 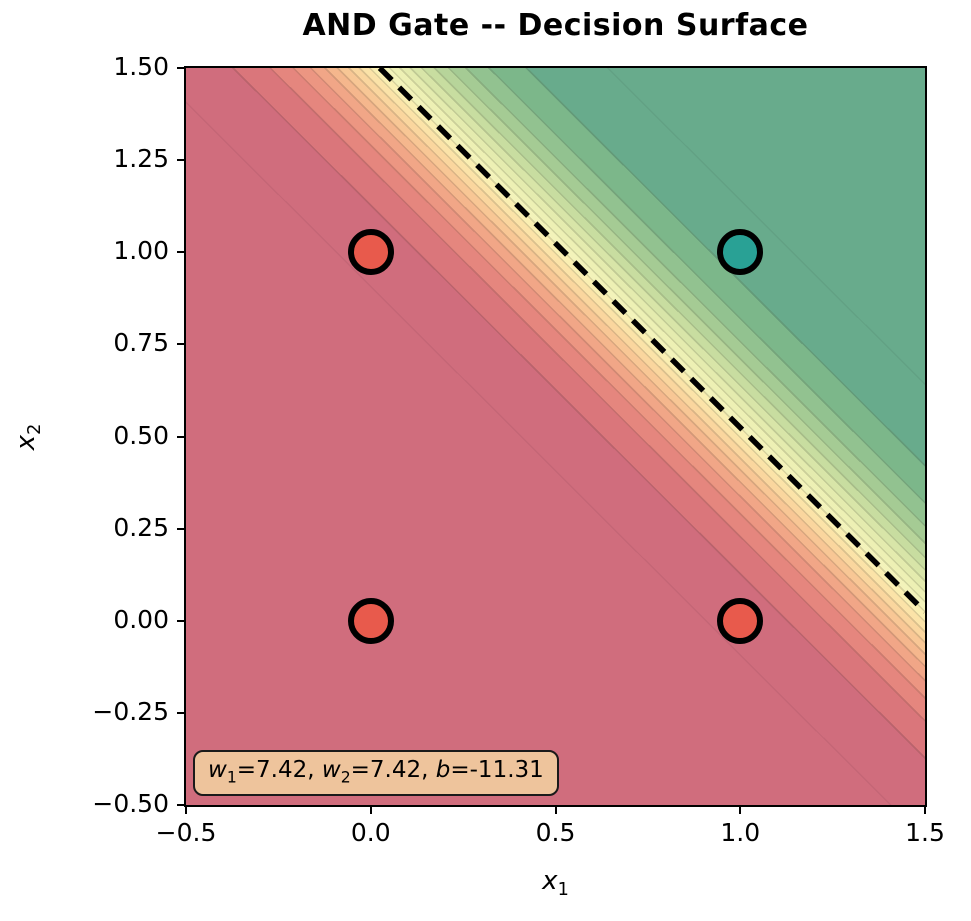 I want to click on y-tick-label: 0.00, so click(x=141, y=619).